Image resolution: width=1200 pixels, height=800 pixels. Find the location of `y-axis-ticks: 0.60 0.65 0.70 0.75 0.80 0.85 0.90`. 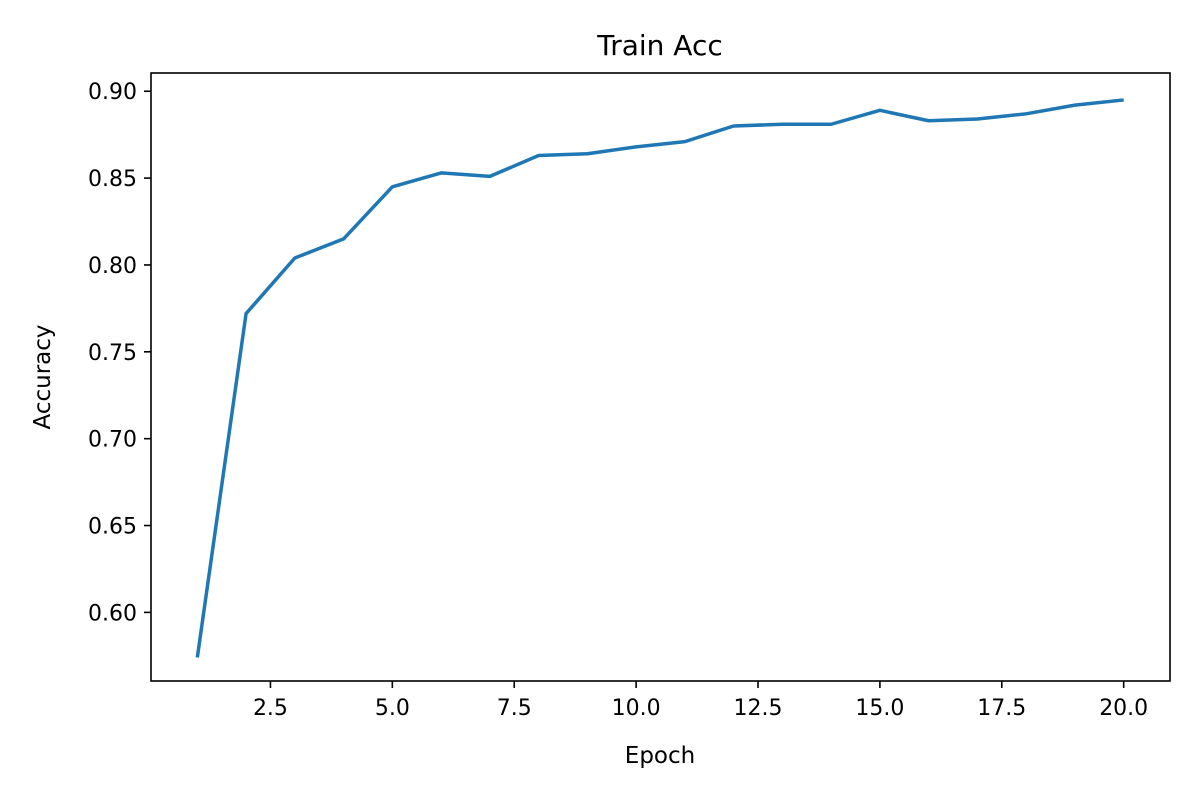

y-axis-ticks: 0.60 0.65 0.70 0.75 0.80 0.85 0.90 is located at coordinates (119, 353).